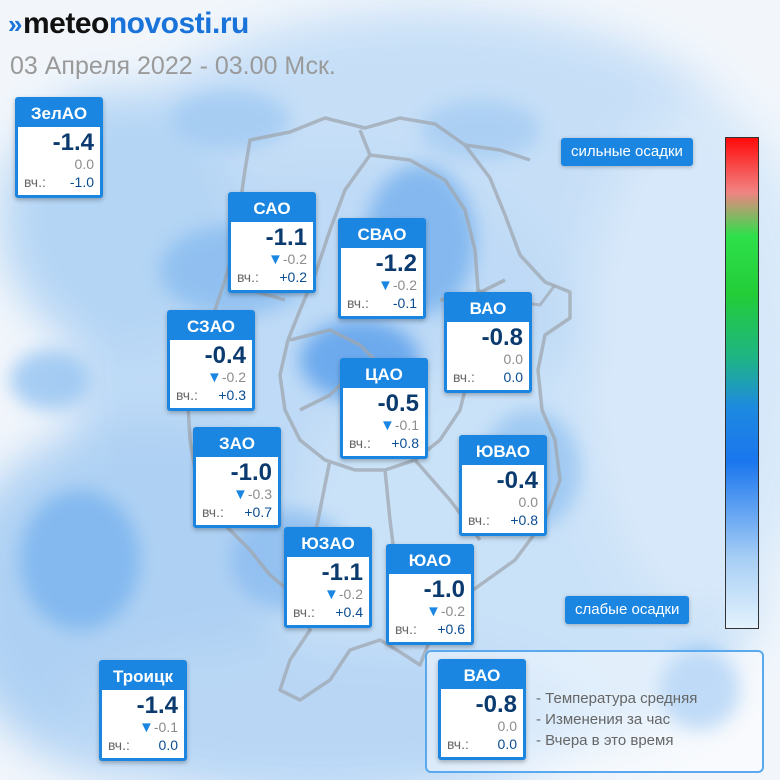 The height and width of the screenshot is (780, 780). What do you see at coordinates (384, 408) in the screenshot?
I see `district-card-cao: ЦАО -0.5 ▼-0.1 вч.: +0.8` at bounding box center [384, 408].